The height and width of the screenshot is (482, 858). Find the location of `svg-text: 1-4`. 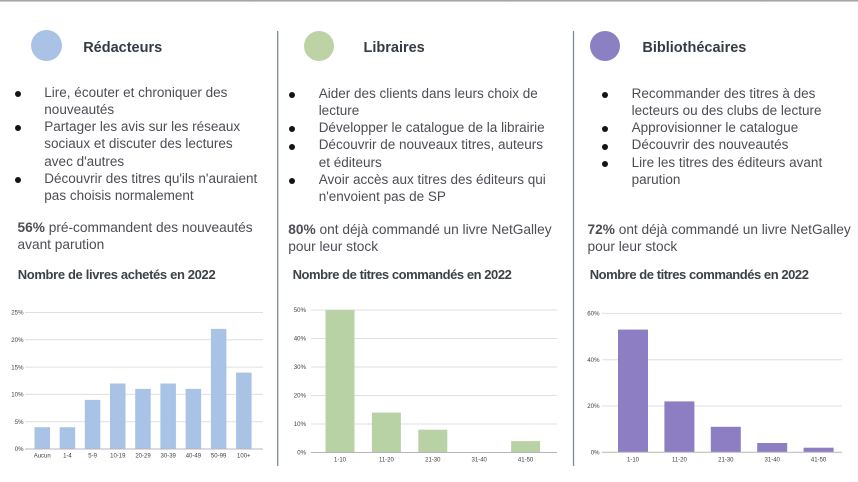

svg-text: 1-4 is located at coordinates (67, 457).